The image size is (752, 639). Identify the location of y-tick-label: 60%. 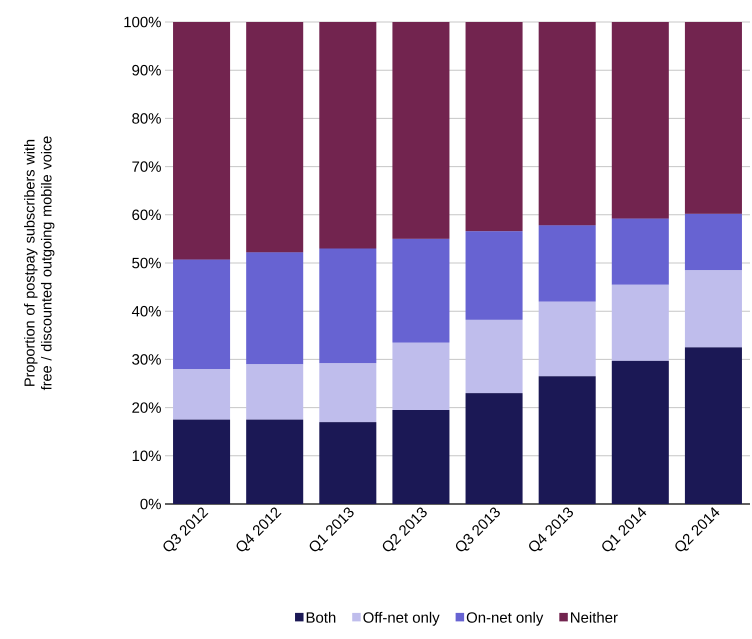
(146, 215).